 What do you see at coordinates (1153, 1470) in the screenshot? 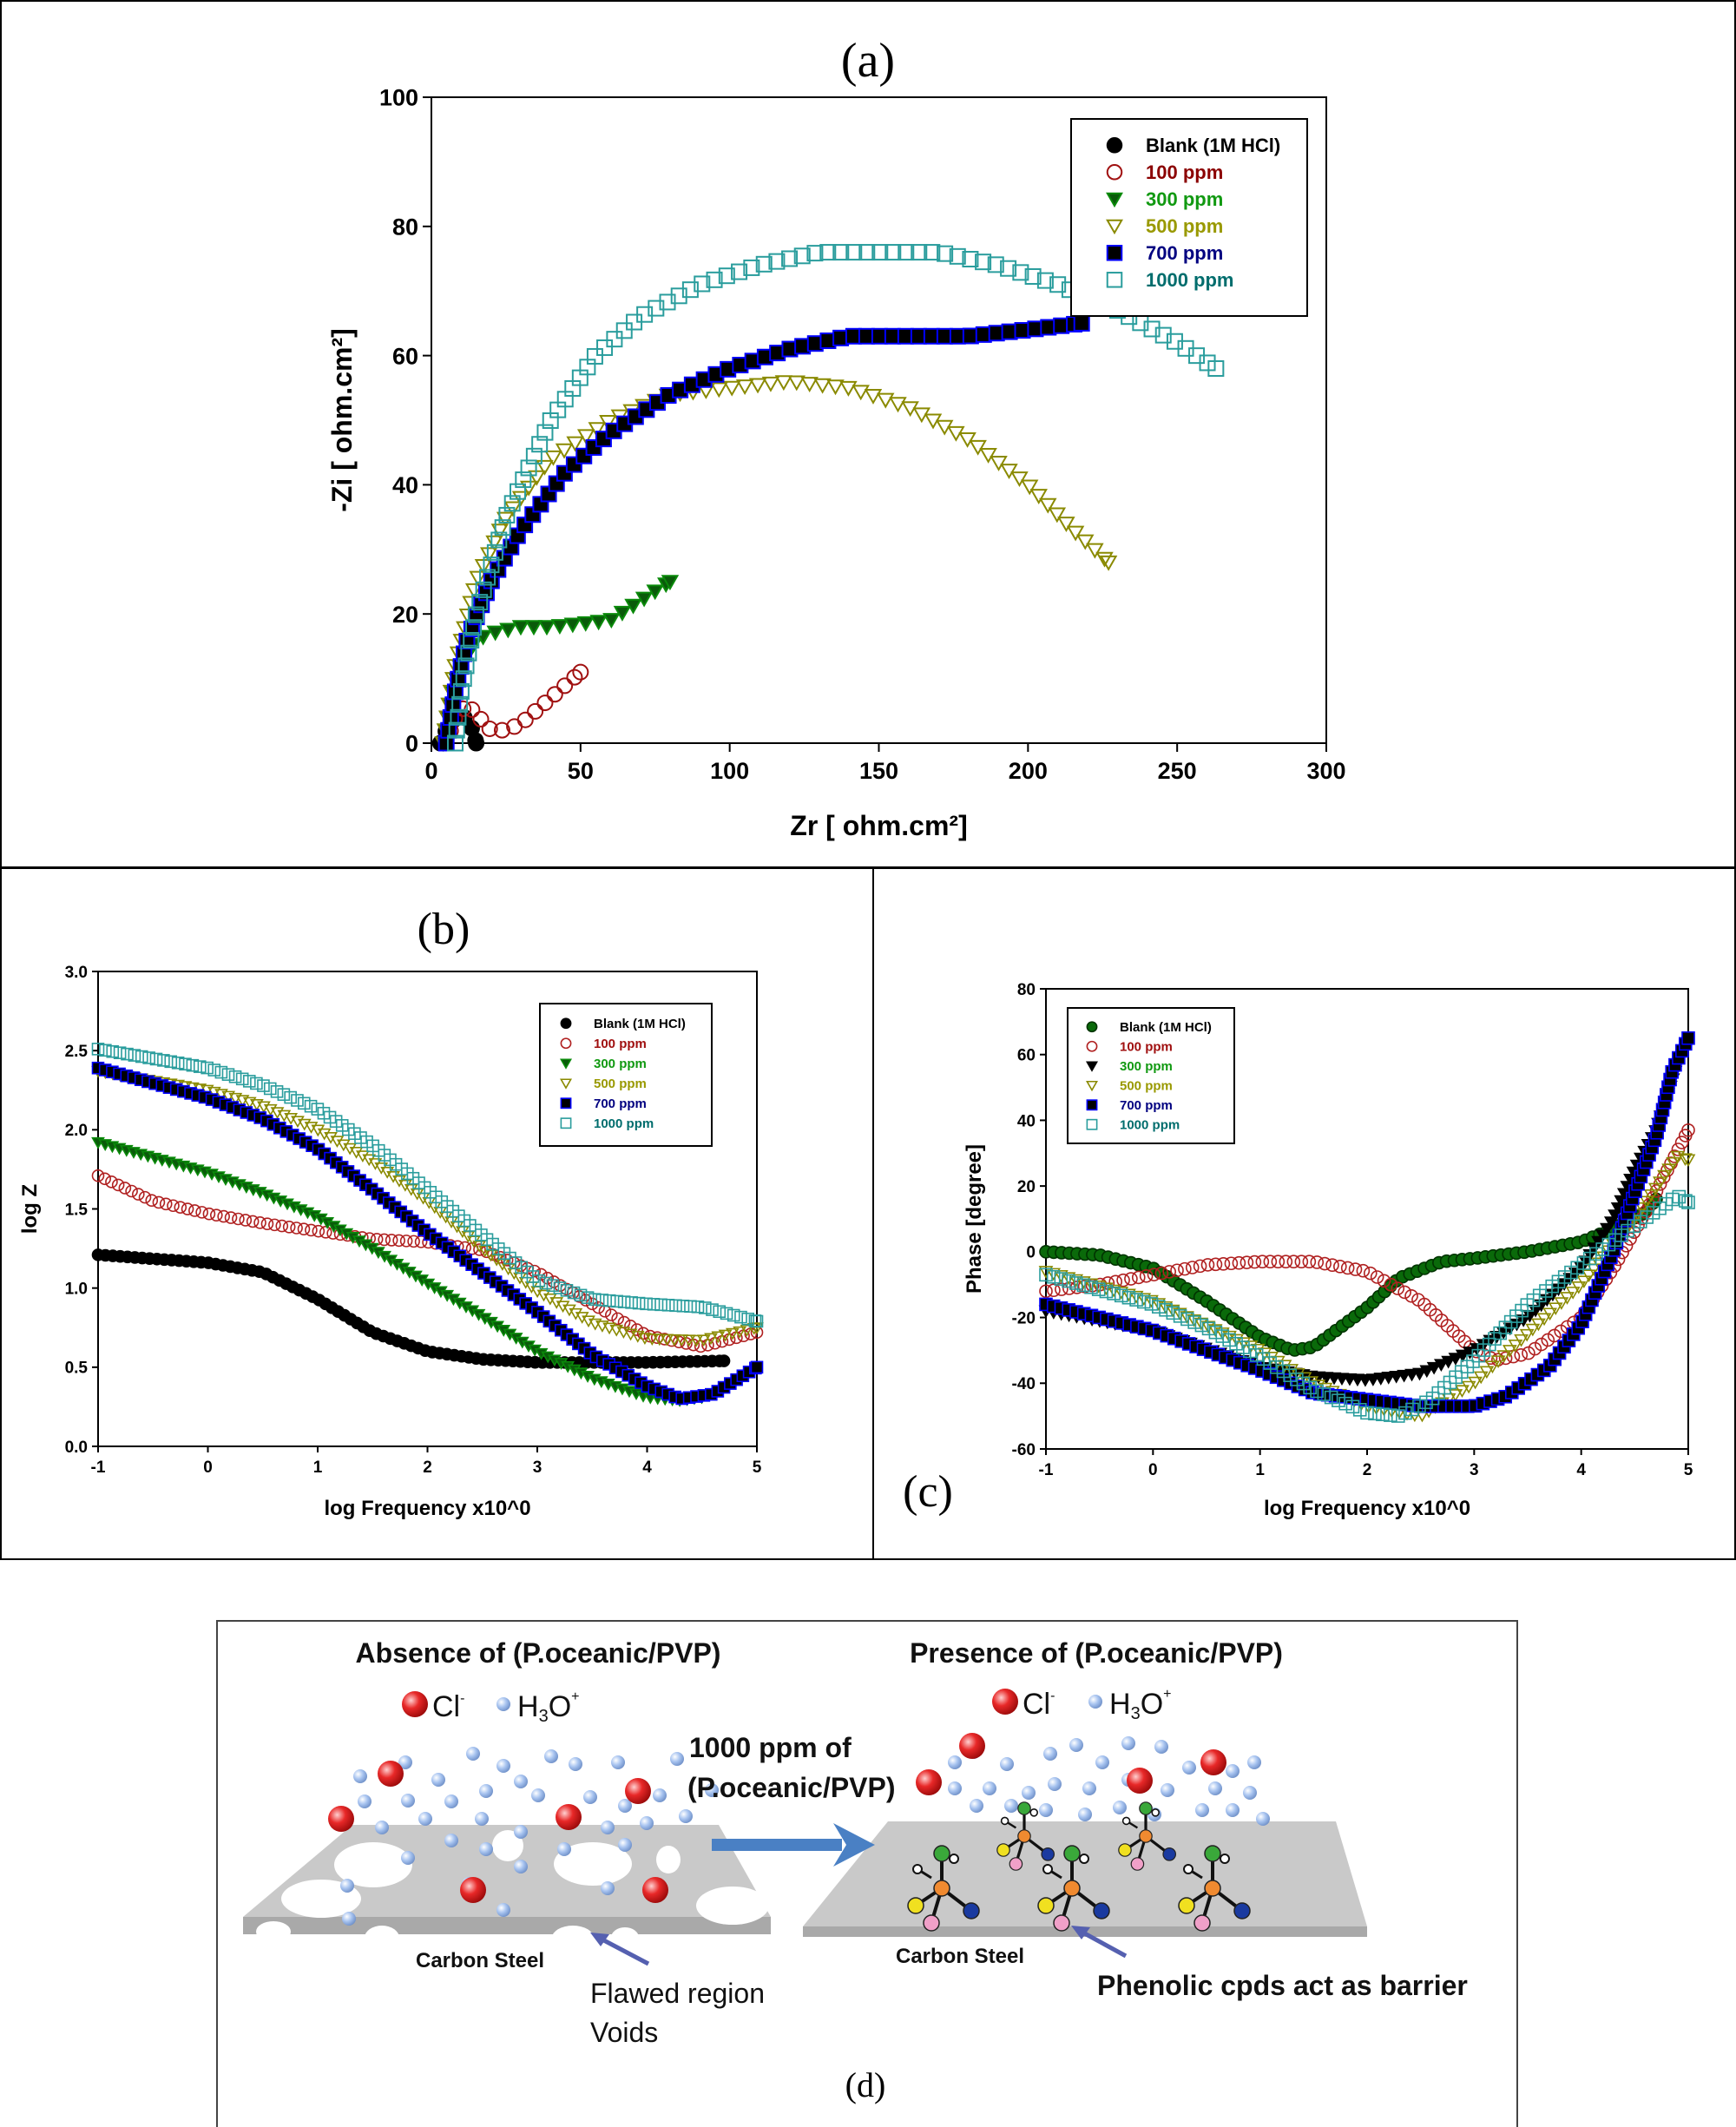
I see `x-tick-label: 0` at bounding box center [1153, 1470].